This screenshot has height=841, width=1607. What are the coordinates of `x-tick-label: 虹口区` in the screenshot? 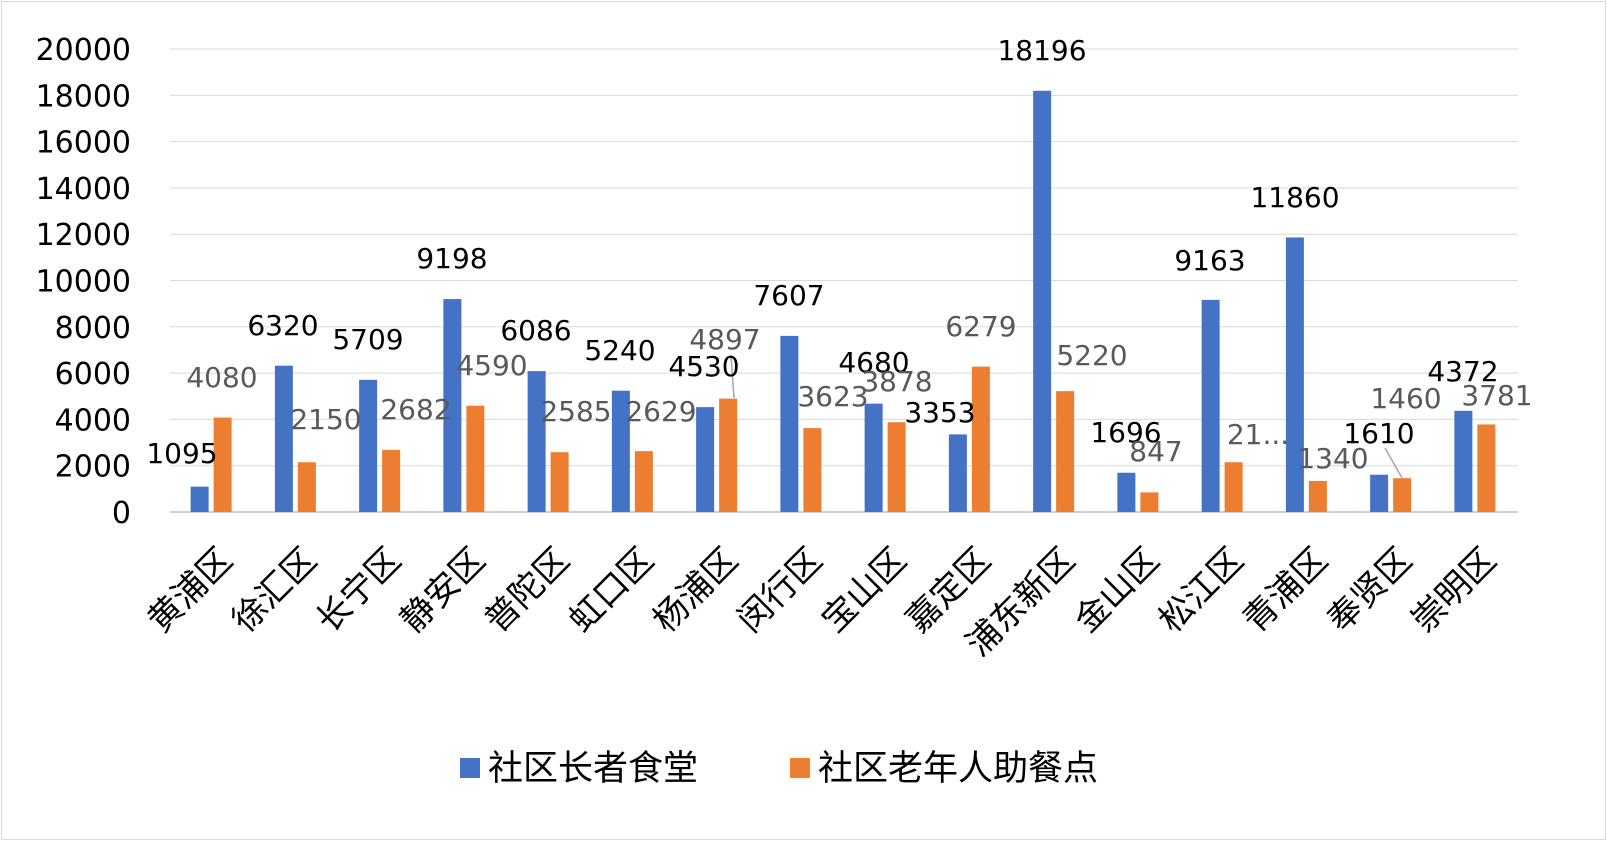 It's located at (611, 590).